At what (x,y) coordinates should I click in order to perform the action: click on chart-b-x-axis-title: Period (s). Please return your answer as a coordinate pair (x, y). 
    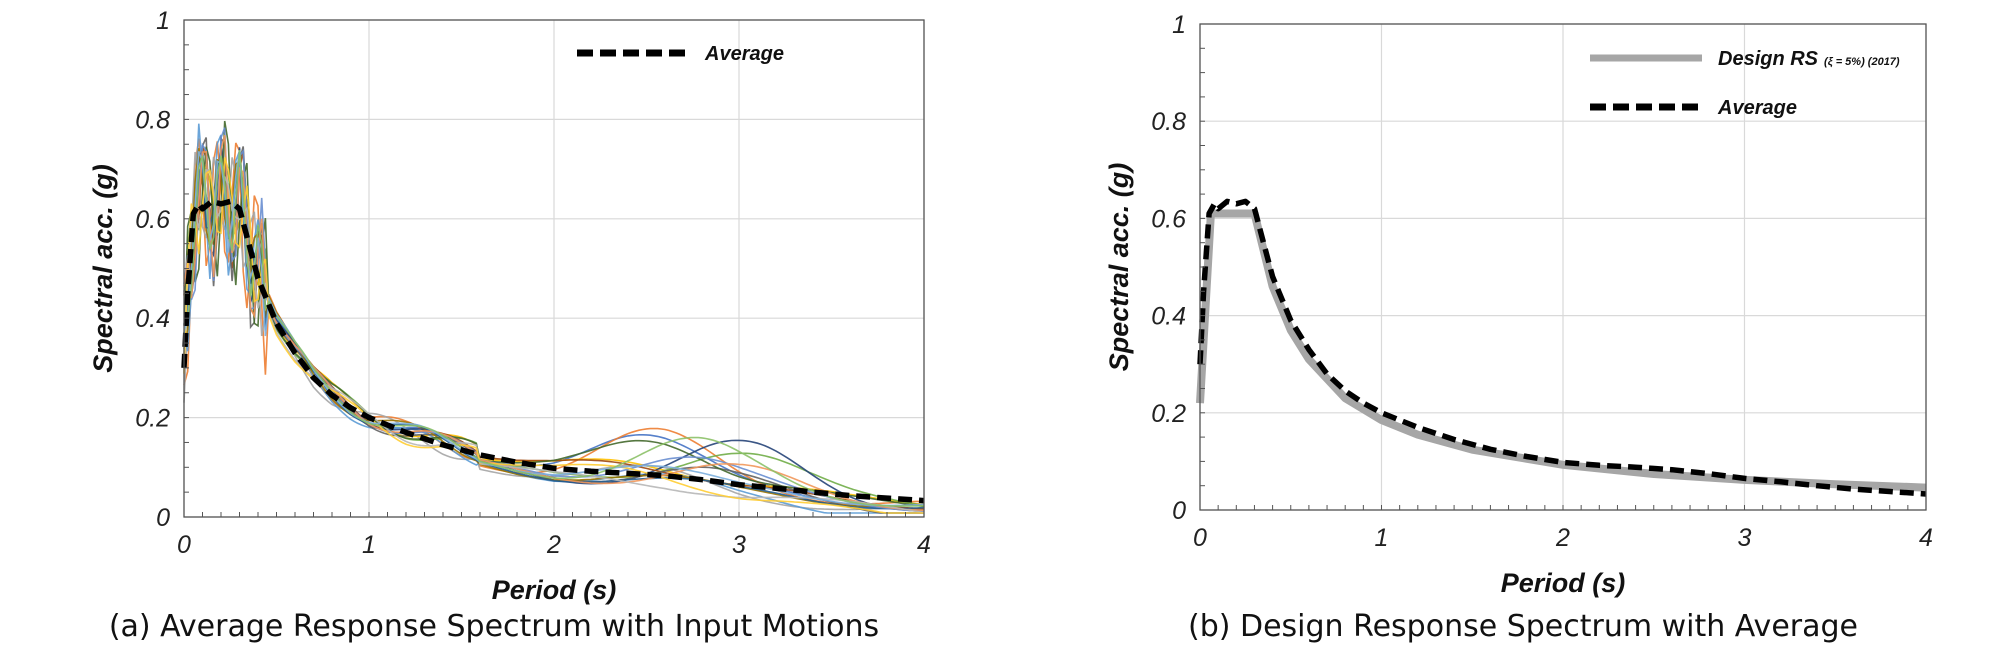
    Looking at the image, I should click on (1563, 583).